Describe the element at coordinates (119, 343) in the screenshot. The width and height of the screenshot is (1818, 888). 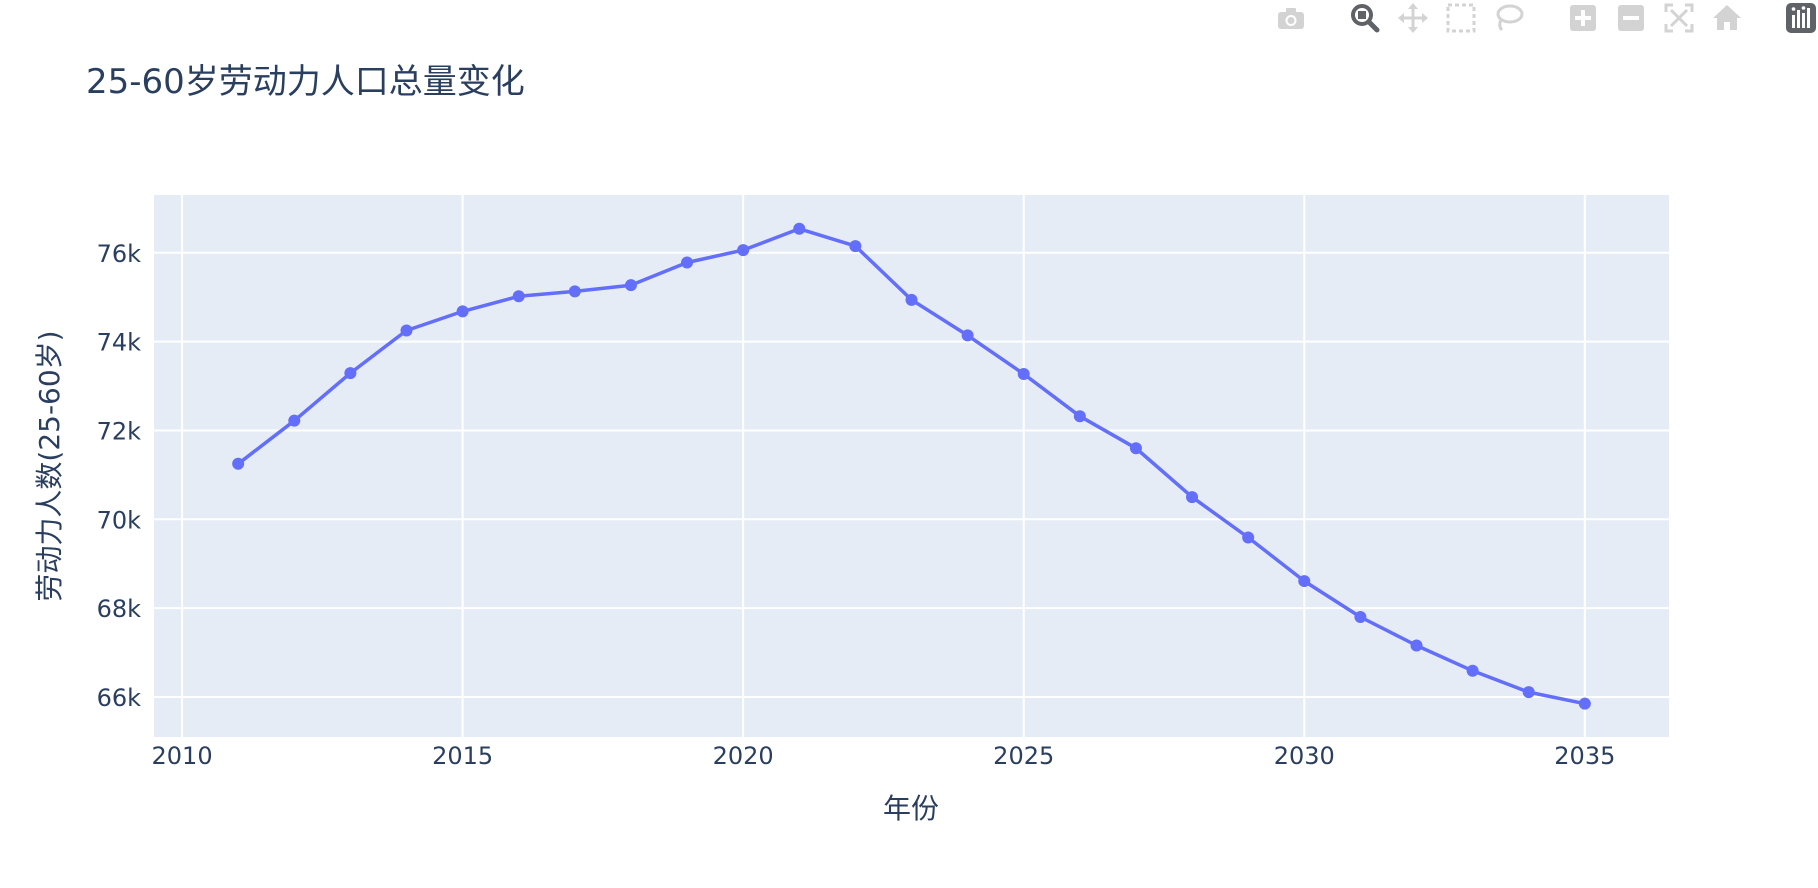
I see `y-tick-label: 74k` at that location.